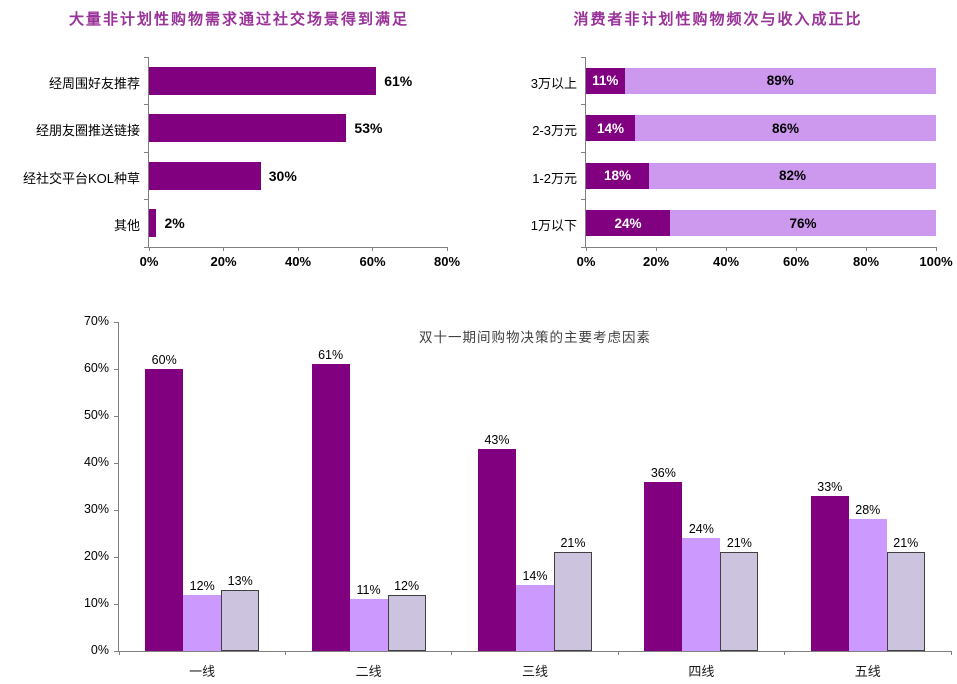 The image size is (957, 684). I want to click on bar-value-label: 43%, so click(497, 439).